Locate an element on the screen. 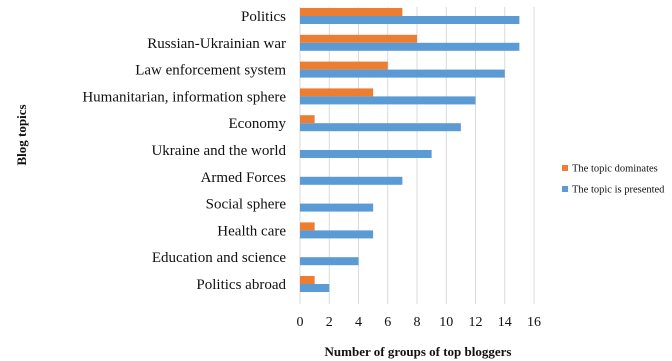 Image resolution: width=672 pixels, height=361 pixels. x-axis-title: Number of groups of top bloggers is located at coordinates (418, 351).